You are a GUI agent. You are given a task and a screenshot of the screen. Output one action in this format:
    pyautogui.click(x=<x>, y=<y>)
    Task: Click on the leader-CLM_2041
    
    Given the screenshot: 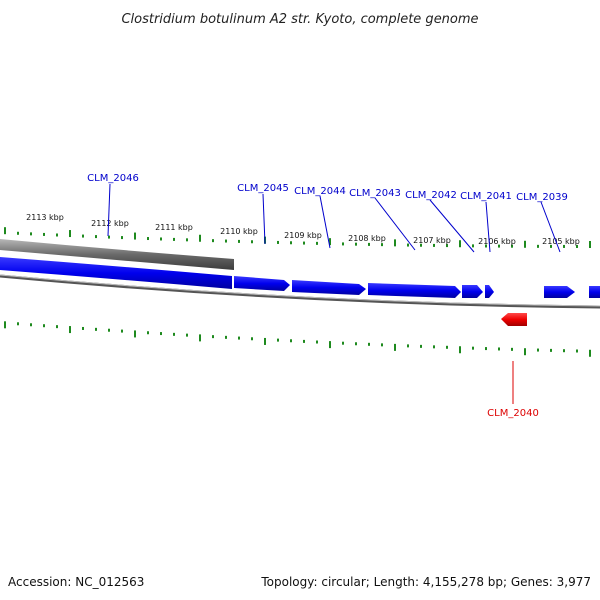 What is the action you would take?
    pyautogui.click(x=488, y=227)
    